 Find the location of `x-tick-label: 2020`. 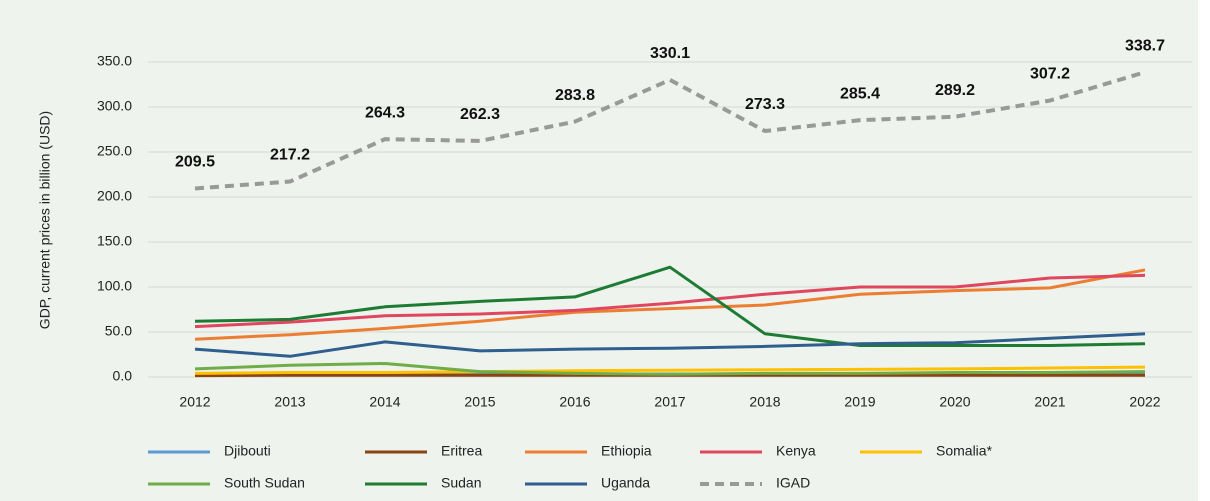

x-tick-label: 2020 is located at coordinates (954, 402).